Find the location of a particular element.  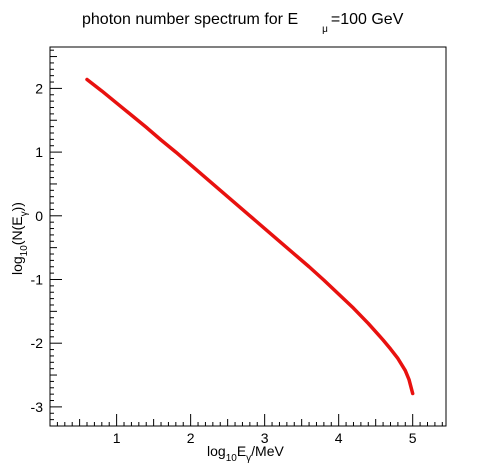

title-main: photon number spectrum for E is located at coordinates (190, 19).